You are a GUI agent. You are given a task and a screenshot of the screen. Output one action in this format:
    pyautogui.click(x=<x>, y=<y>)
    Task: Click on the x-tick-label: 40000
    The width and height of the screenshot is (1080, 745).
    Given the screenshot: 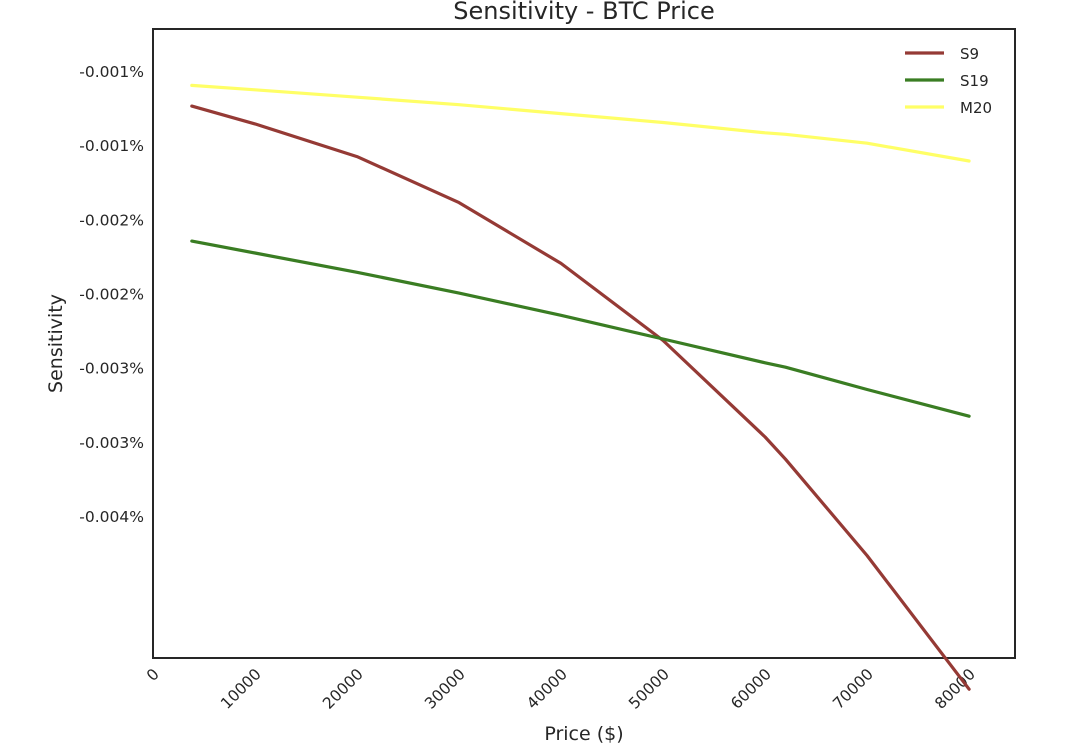 What is the action you would take?
    pyautogui.click(x=547, y=689)
    